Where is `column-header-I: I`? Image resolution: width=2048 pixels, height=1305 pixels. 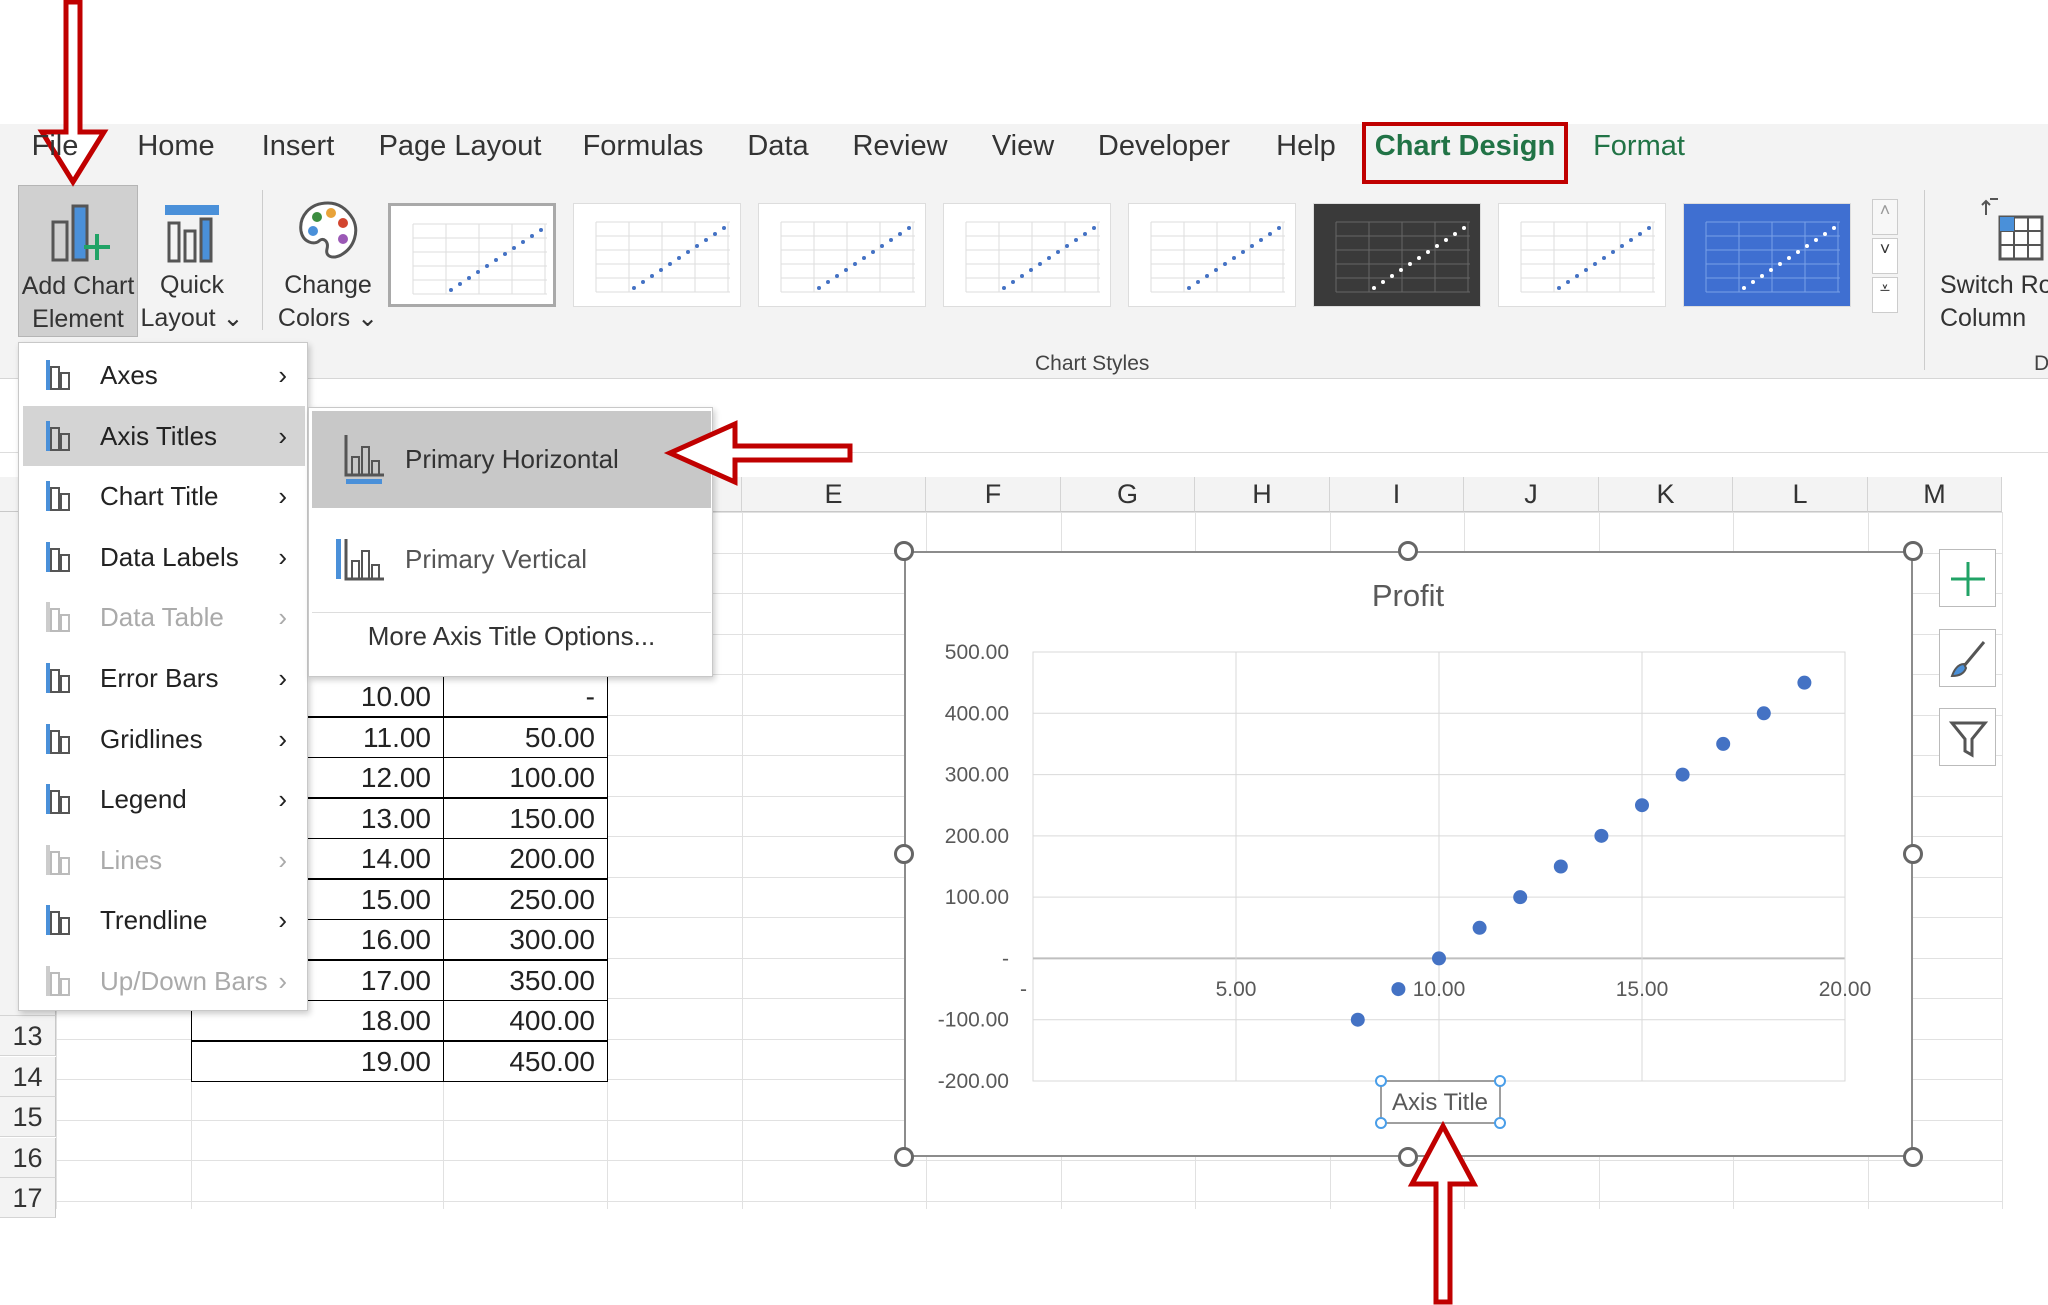 column-header-I: I is located at coordinates (1397, 494).